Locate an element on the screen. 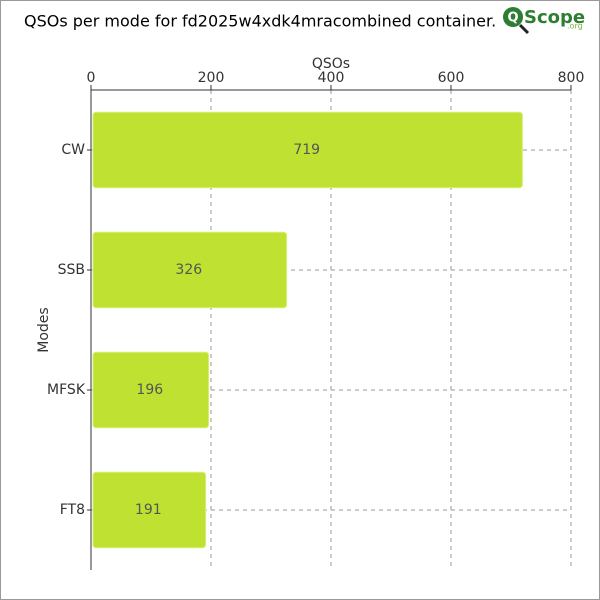 This screenshot has width=600, height=600. y-axis-label: Modes is located at coordinates (44, 329).